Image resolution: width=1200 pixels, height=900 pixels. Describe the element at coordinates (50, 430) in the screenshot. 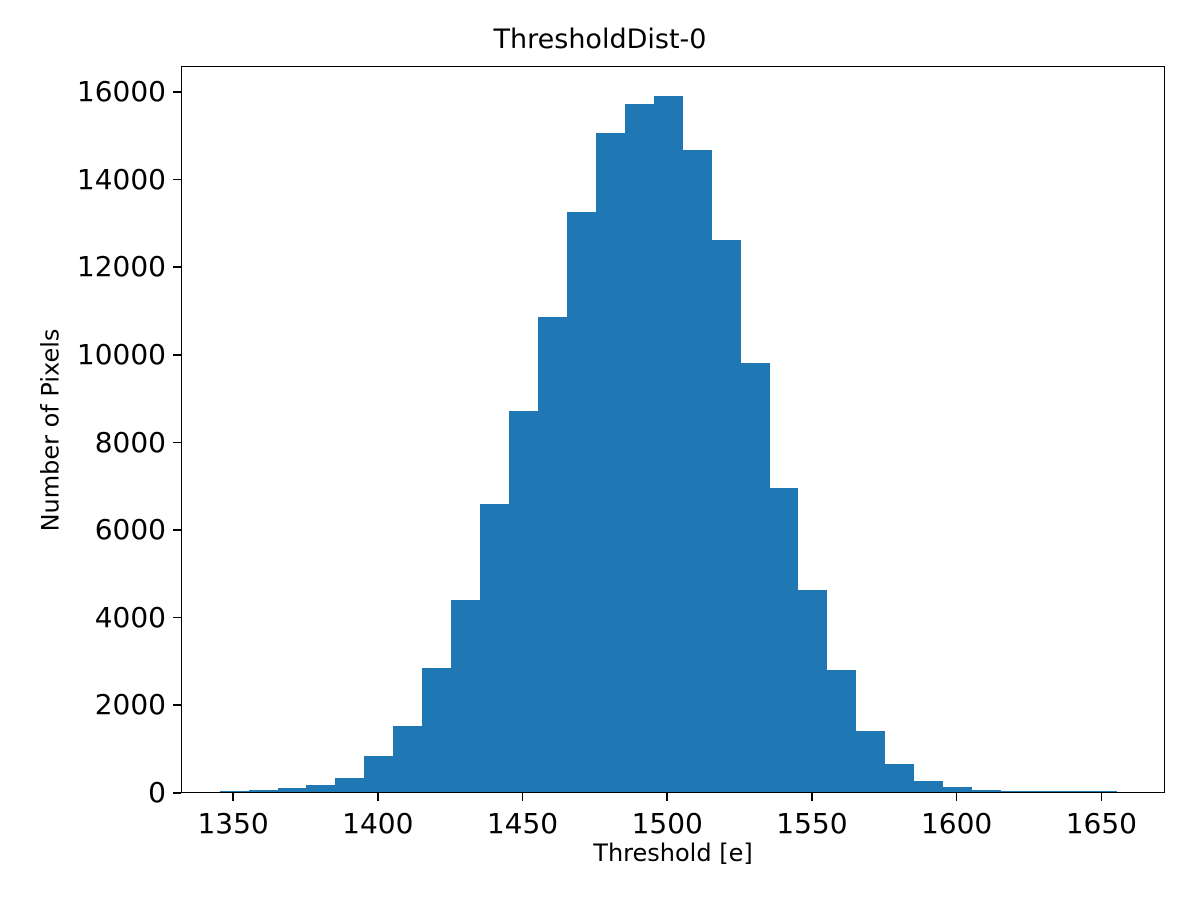

I see `y-axis-label: Number of Pixels` at that location.